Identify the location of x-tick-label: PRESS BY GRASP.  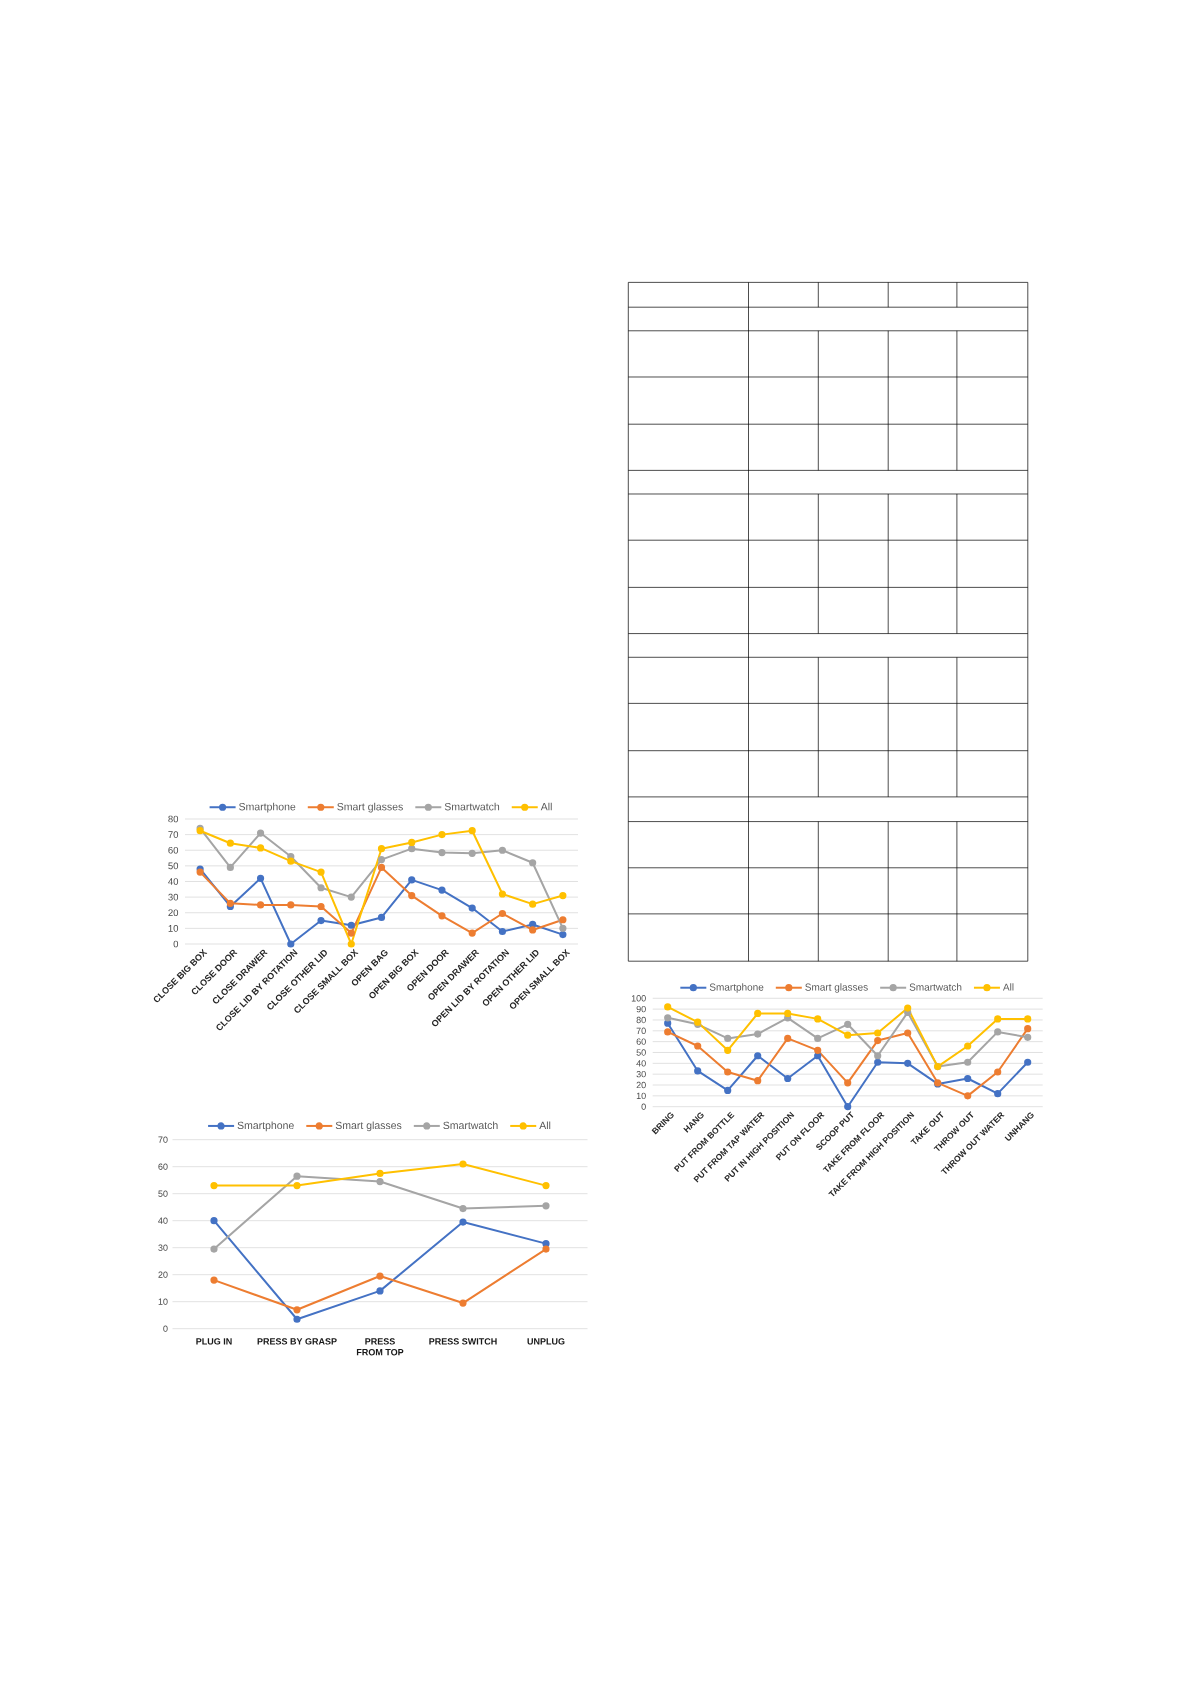
(297, 1341).